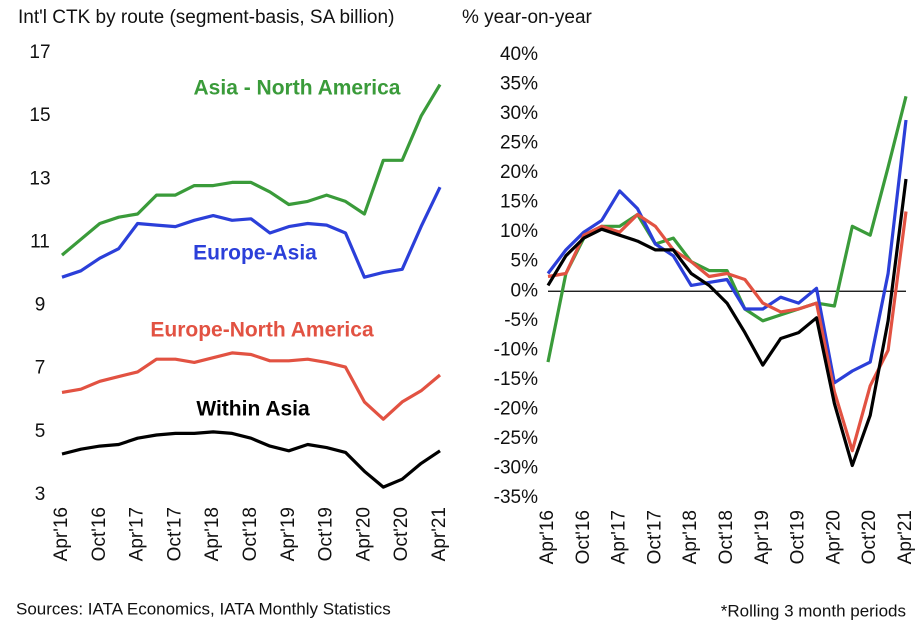  What do you see at coordinates (519, 113) in the screenshot?
I see `y-tick-label: 30%` at bounding box center [519, 113].